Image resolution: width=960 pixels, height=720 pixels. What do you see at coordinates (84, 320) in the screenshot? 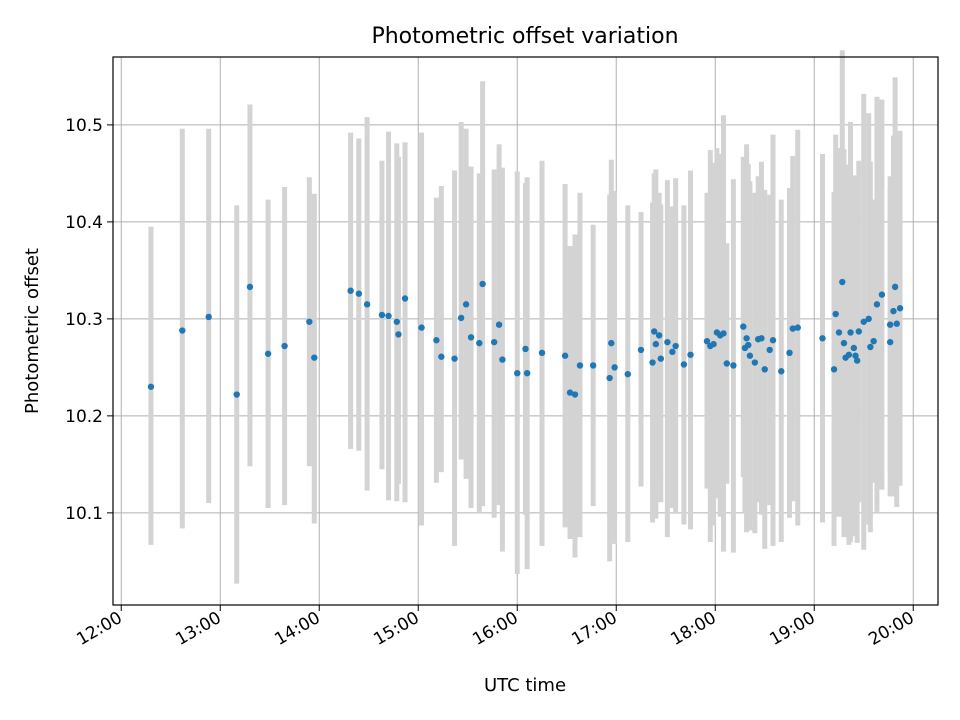
I see `y-tick-label: 10.3` at bounding box center [84, 320].